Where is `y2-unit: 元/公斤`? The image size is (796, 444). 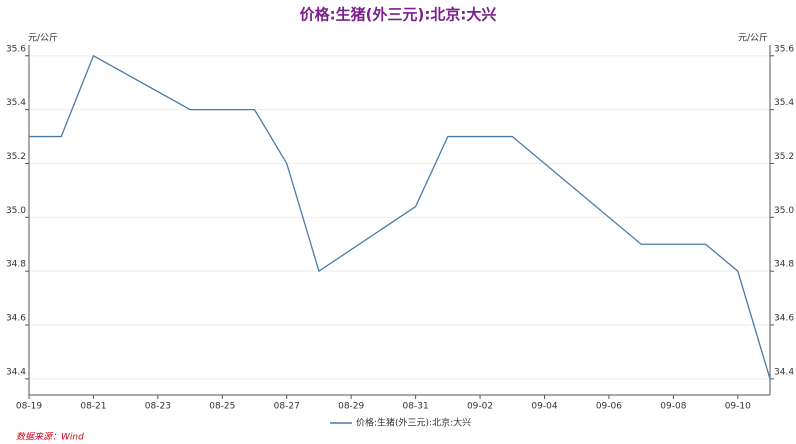 y2-unit: 元/公斤 is located at coordinates (753, 38).